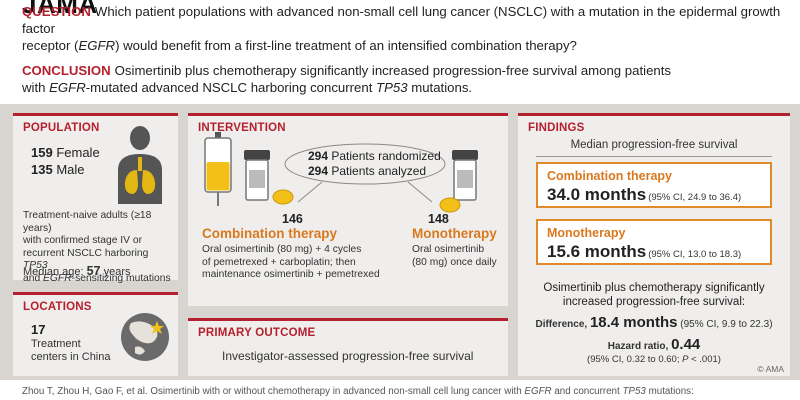  Describe the element at coordinates (57, 307) in the screenshot. I see `locations-title: LOCATIONS` at that location.